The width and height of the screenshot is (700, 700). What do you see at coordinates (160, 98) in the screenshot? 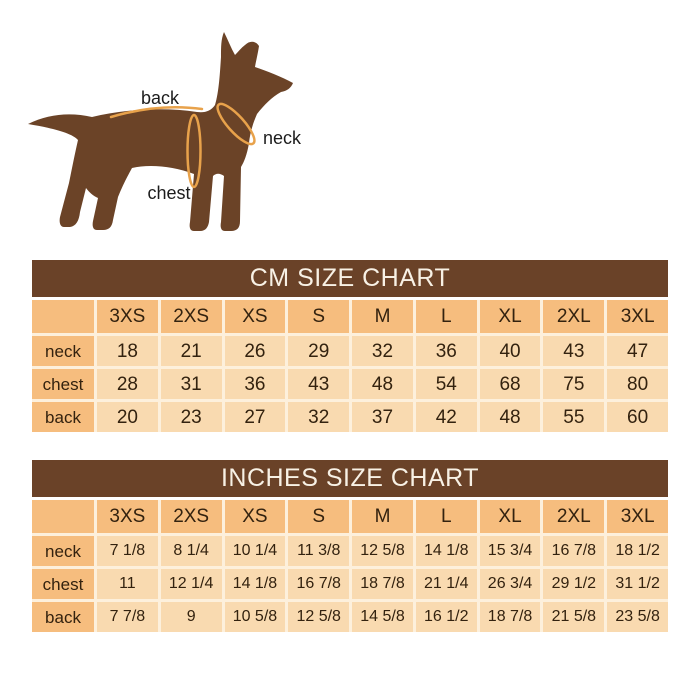
I see `back-label: back` at bounding box center [160, 98].